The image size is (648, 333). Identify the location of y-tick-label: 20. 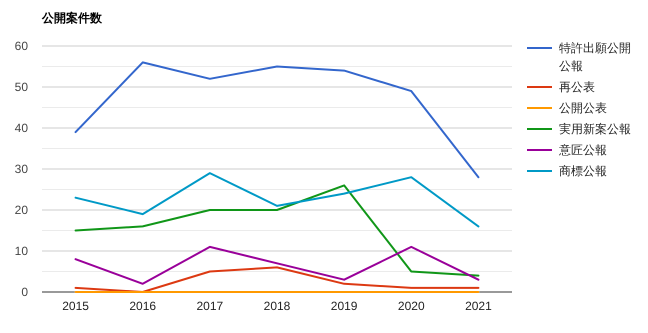
(21, 210).